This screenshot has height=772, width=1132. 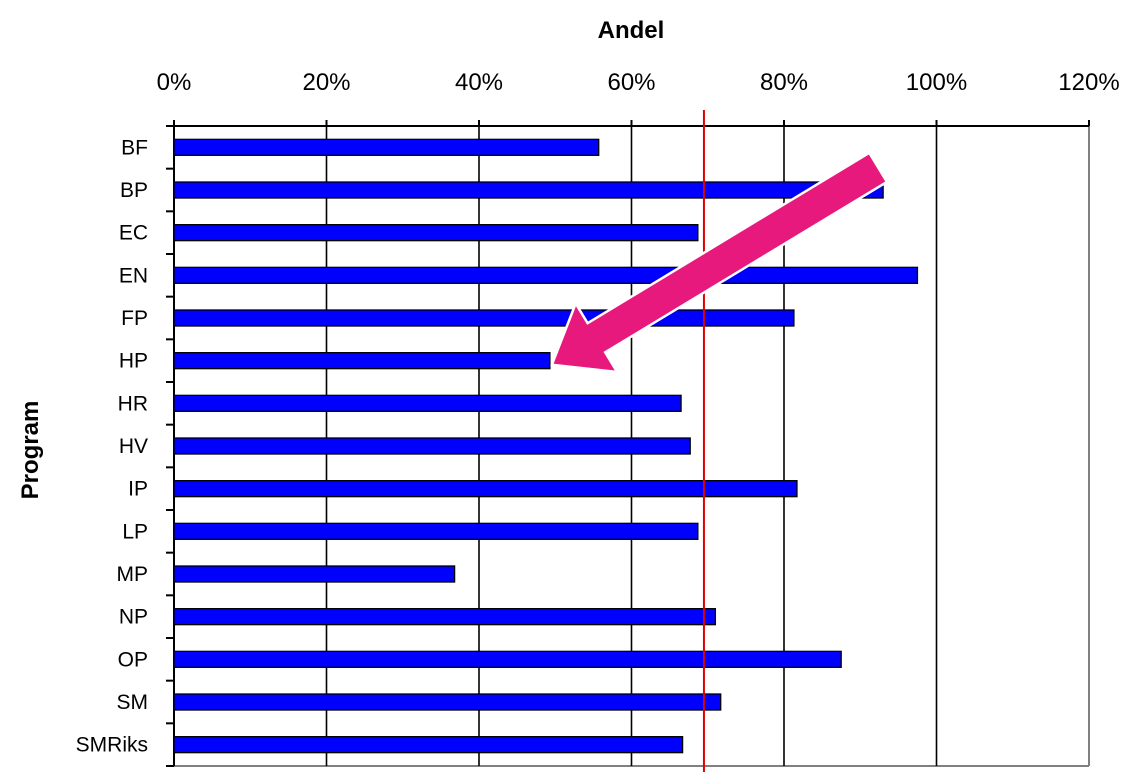 What do you see at coordinates (507, 659) in the screenshot?
I see `bar-op` at bounding box center [507, 659].